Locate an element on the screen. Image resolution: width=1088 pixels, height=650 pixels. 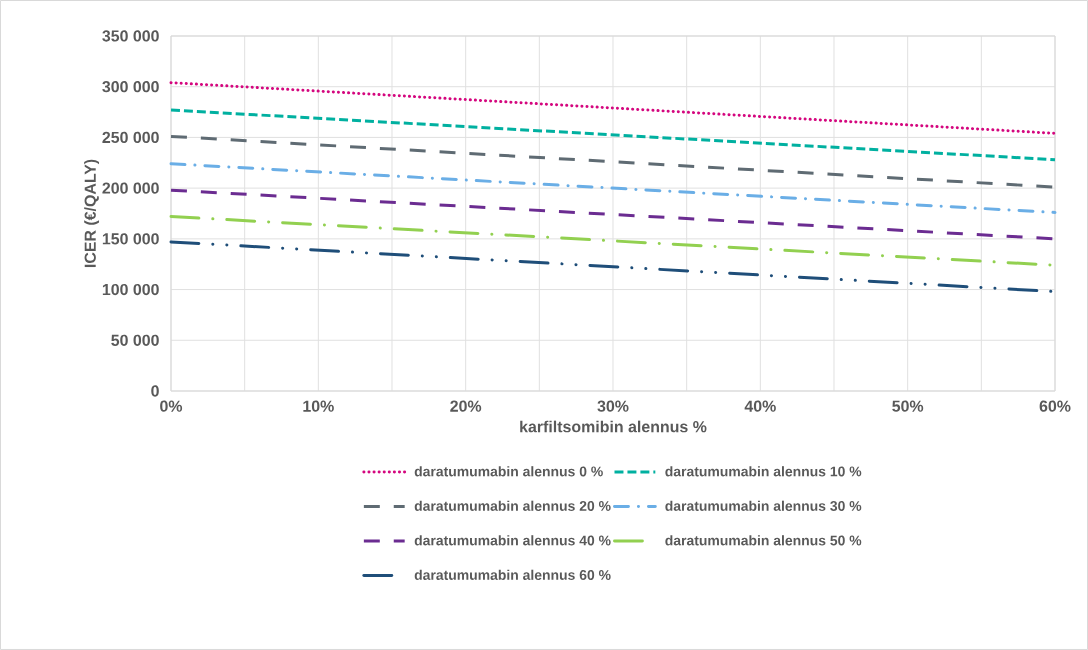
y-tick-label: 300 000 is located at coordinates (130, 87).